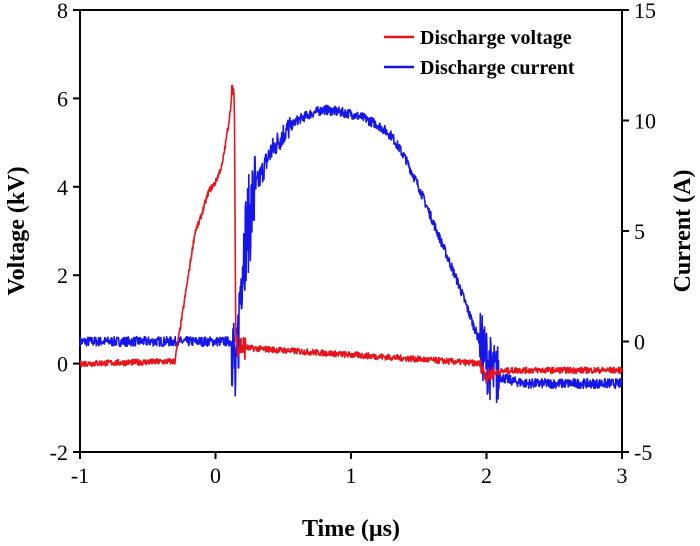 Image resolution: width=700 pixels, height=546 pixels. I want to click on y-right-tick-label: 0, so click(639, 342).